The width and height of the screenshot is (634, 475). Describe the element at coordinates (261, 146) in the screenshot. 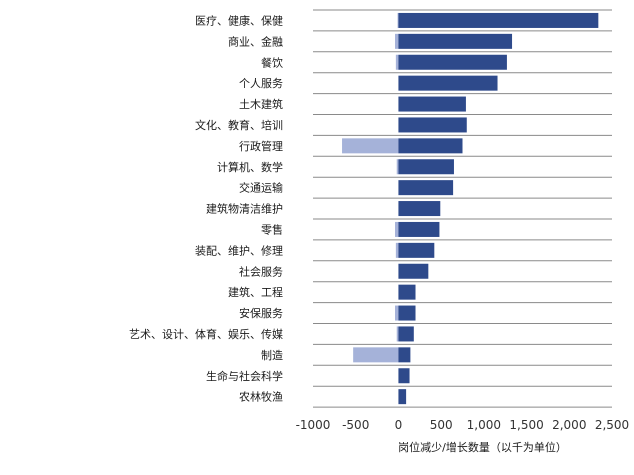

I see `category-label: 行政管理` at that location.